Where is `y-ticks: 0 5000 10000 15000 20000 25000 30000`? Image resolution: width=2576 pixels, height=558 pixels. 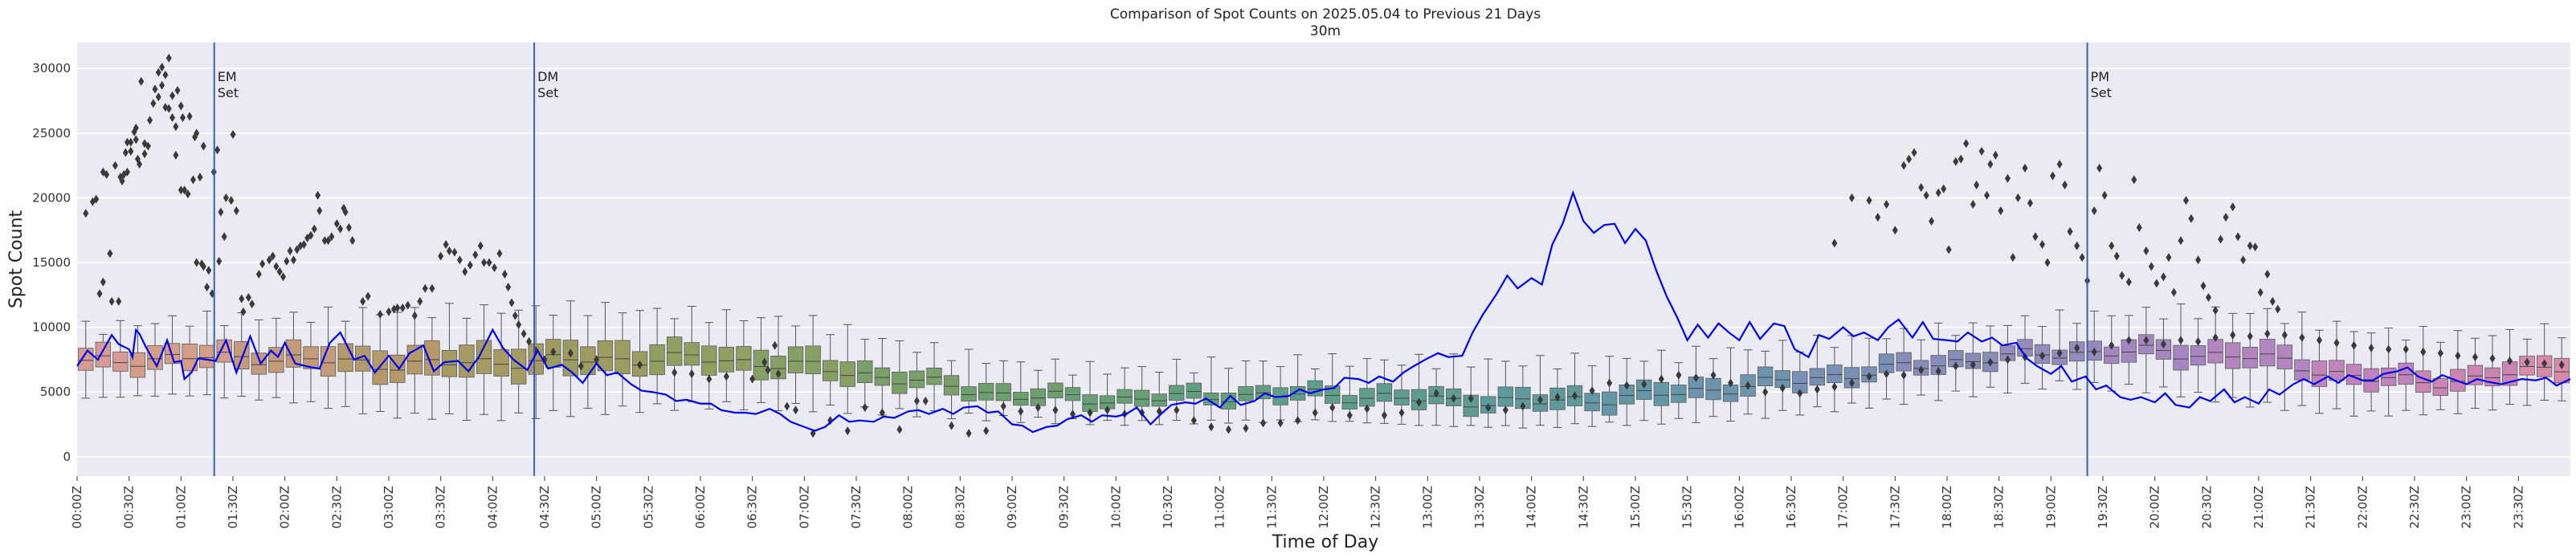
y-ticks: 0 5000 10000 15000 20000 25000 30000 is located at coordinates (51, 262).